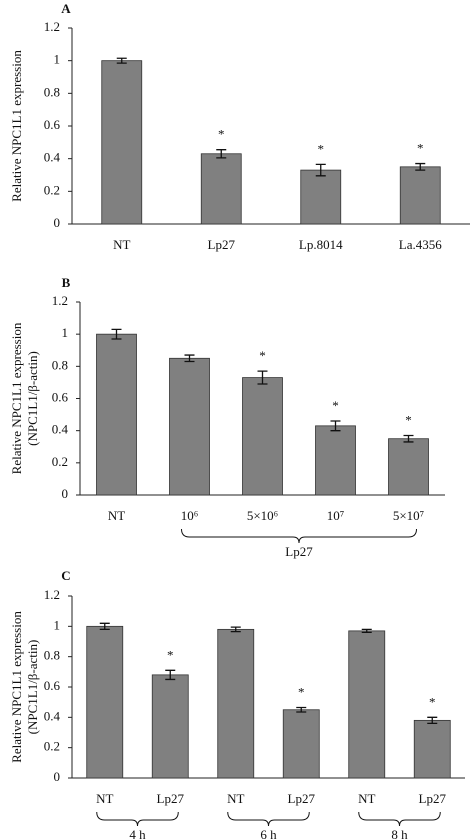  Describe the element at coordinates (268, 833) in the screenshot. I see `group-label: 6 h` at that location.